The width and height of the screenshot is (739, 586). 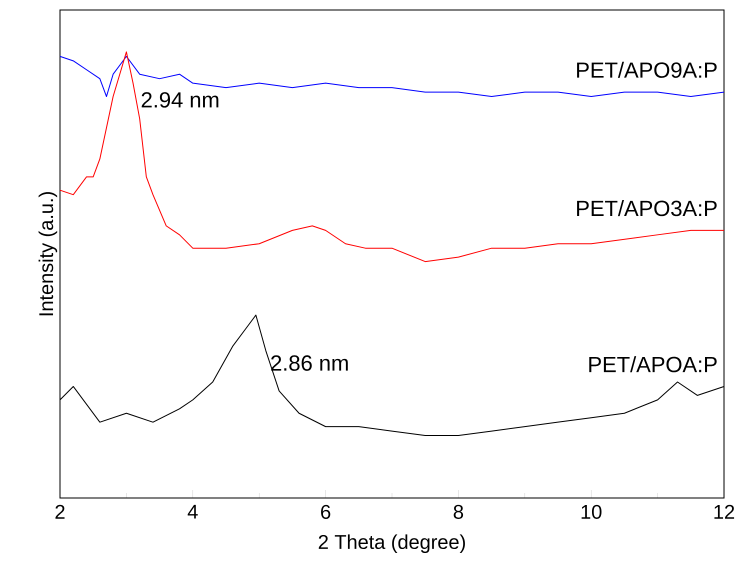 What do you see at coordinates (459, 511) in the screenshot?
I see `x-tick-label: 8` at bounding box center [459, 511].